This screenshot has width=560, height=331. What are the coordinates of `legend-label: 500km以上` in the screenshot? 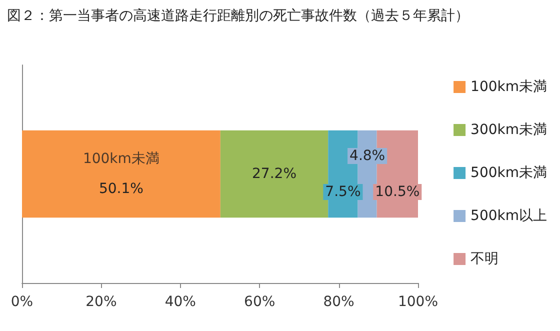 It's located at (508, 216).